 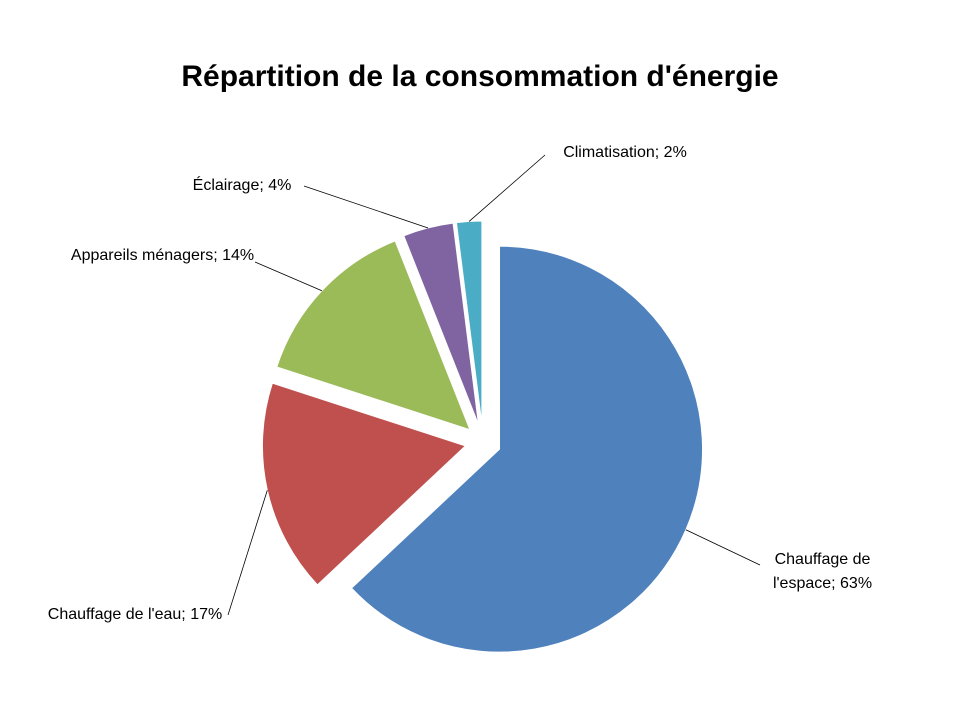 I want to click on data-label: Chauffage de l'eau; 17%, so click(x=135, y=614).